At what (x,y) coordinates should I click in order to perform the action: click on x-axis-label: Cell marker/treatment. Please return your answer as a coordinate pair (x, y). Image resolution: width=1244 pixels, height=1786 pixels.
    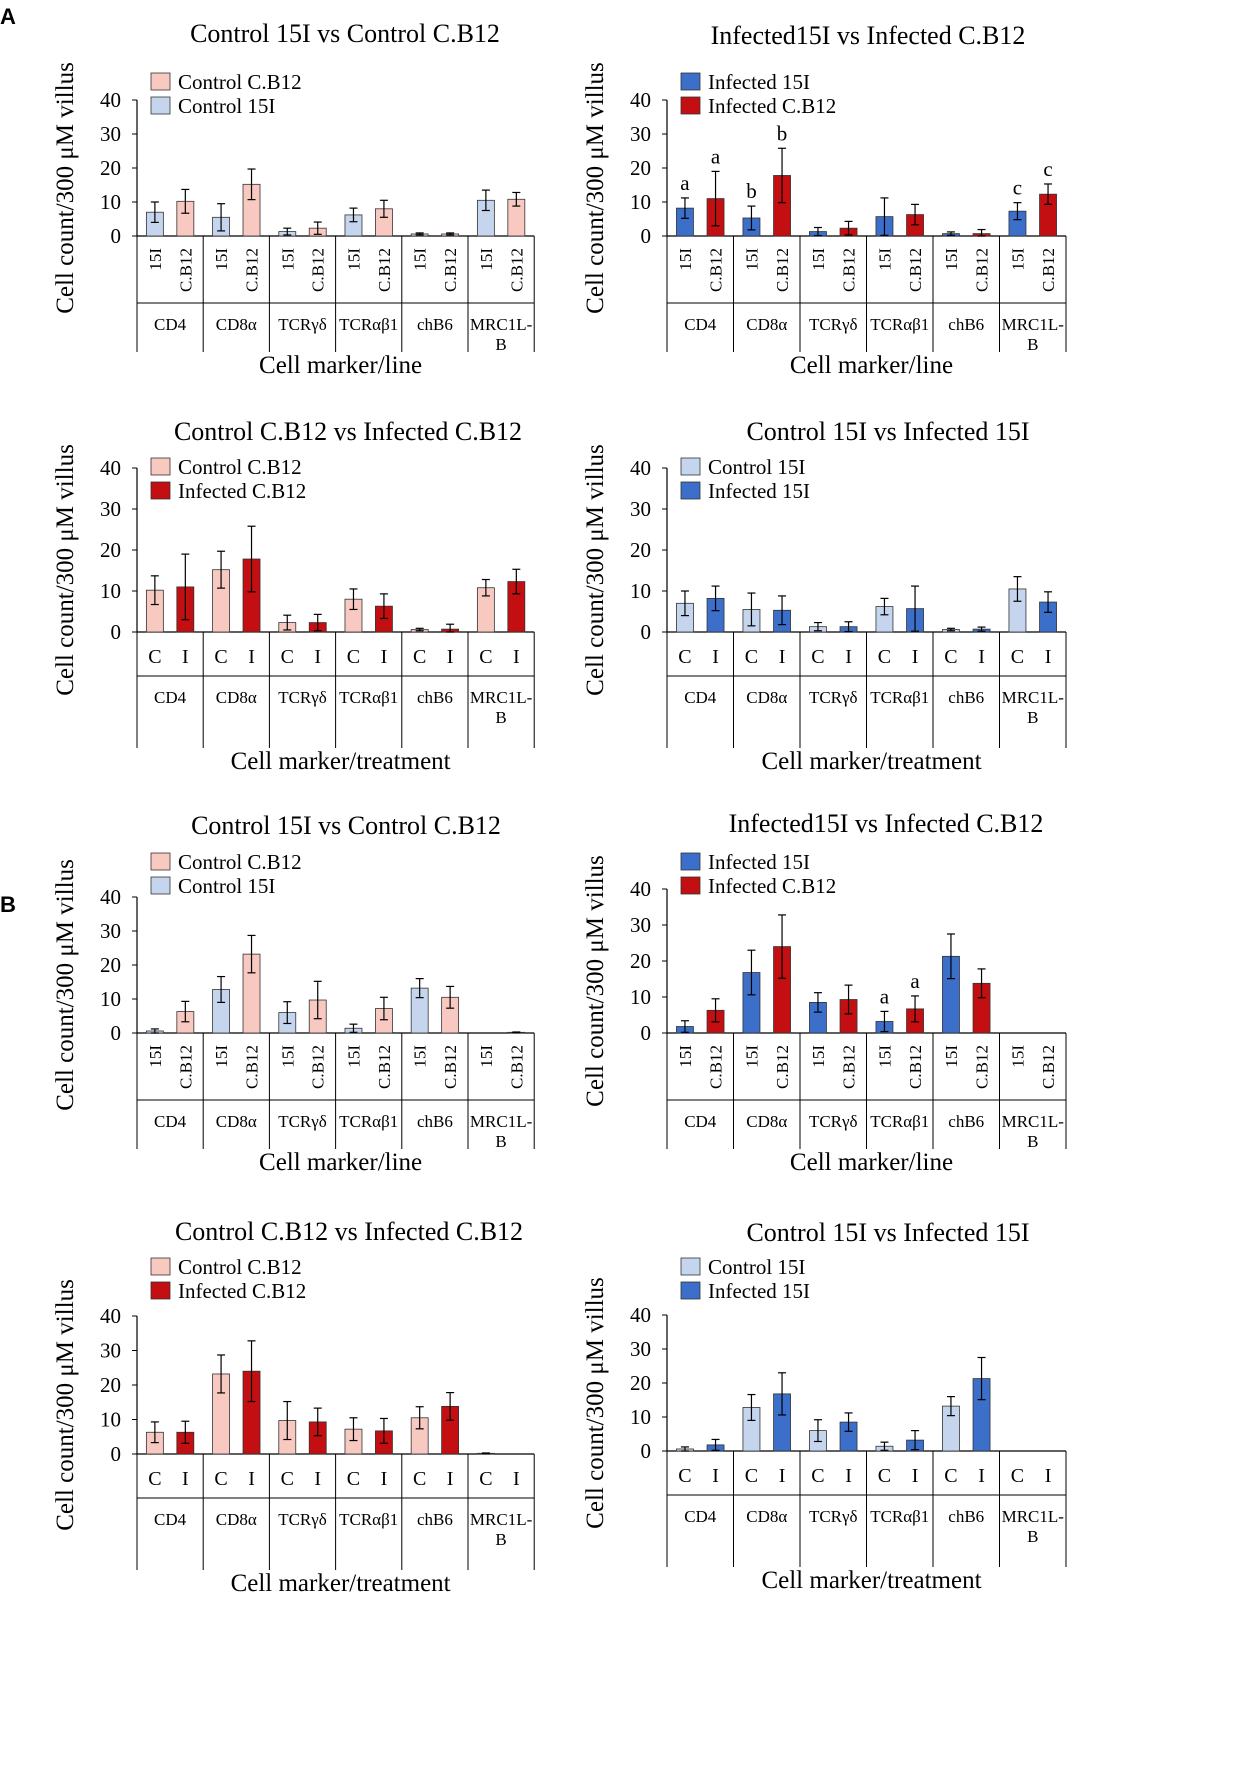
    Looking at the image, I should click on (341, 1583).